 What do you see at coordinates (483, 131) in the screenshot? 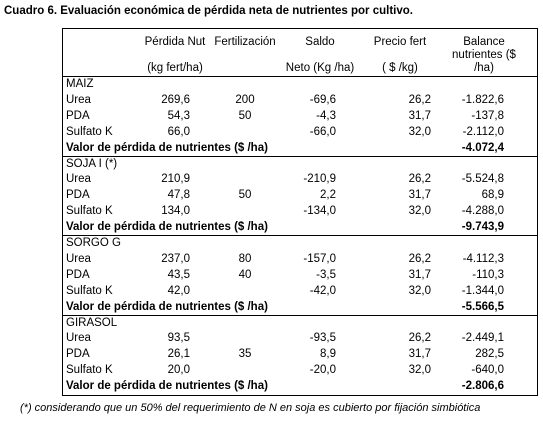
I see `cell: -2.112,0` at bounding box center [483, 131].